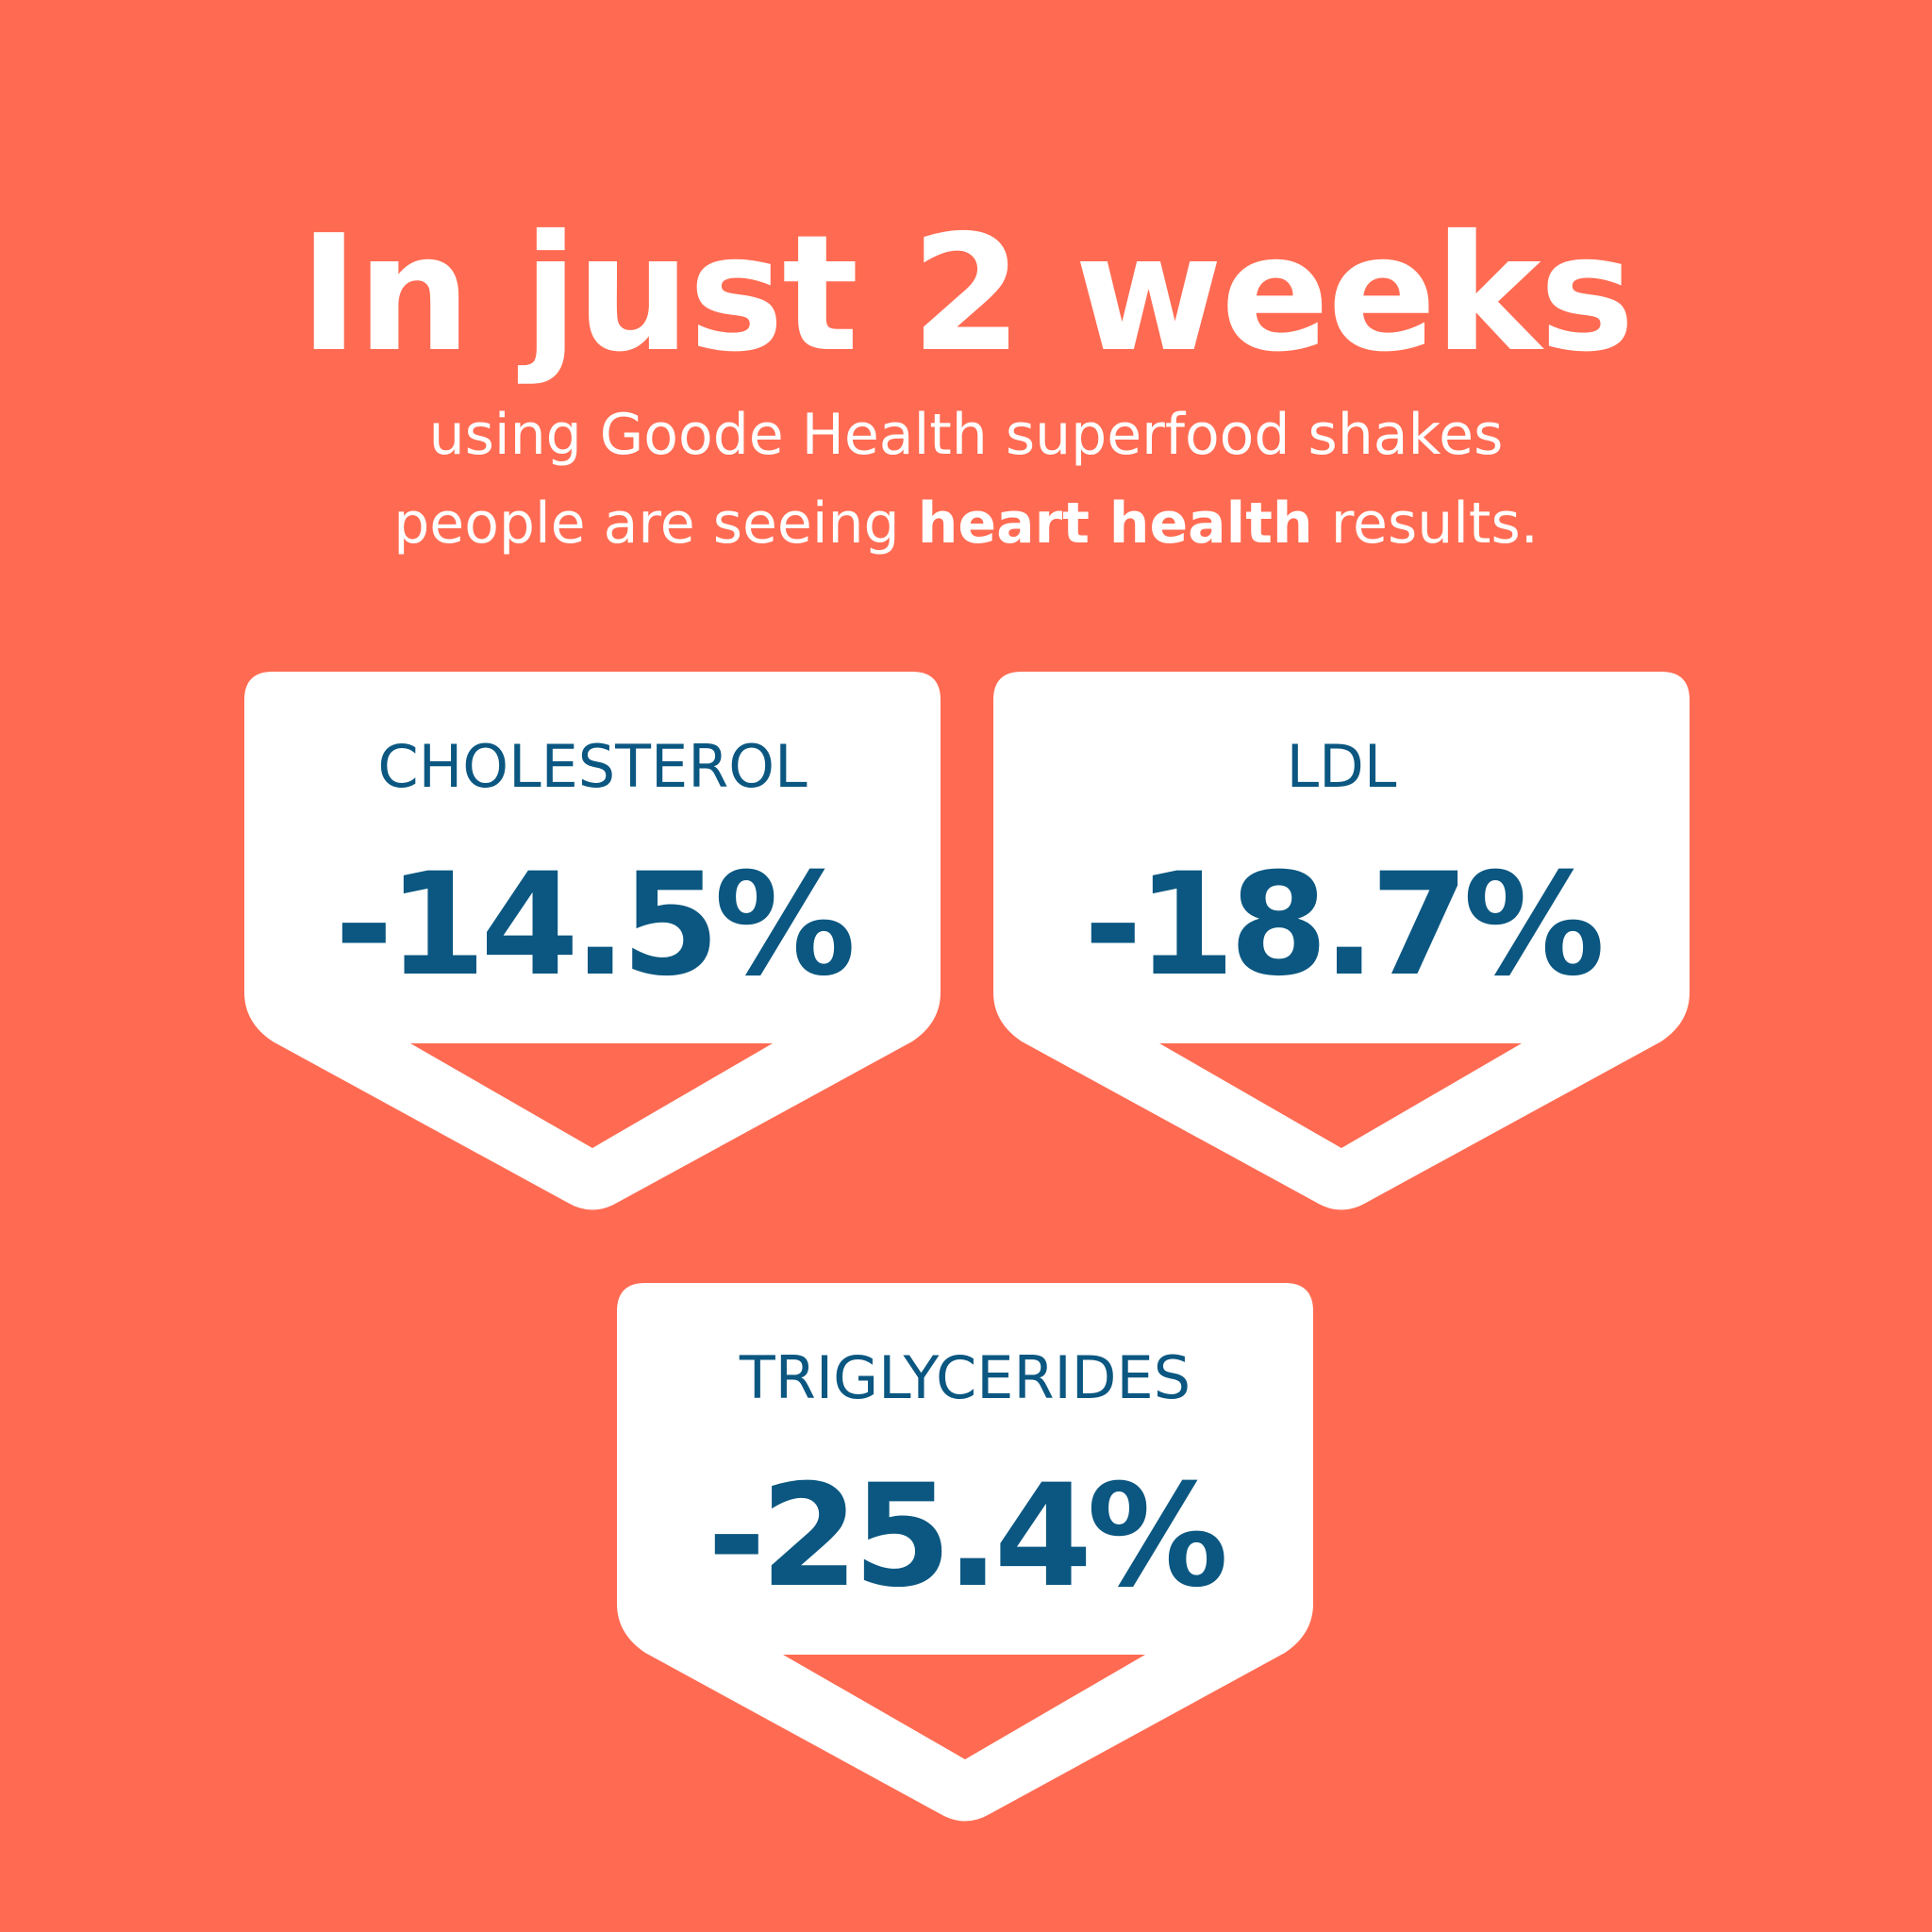 The height and width of the screenshot is (1932, 1932). I want to click on stat-card: LDL -18.7%, so click(1341, 941).